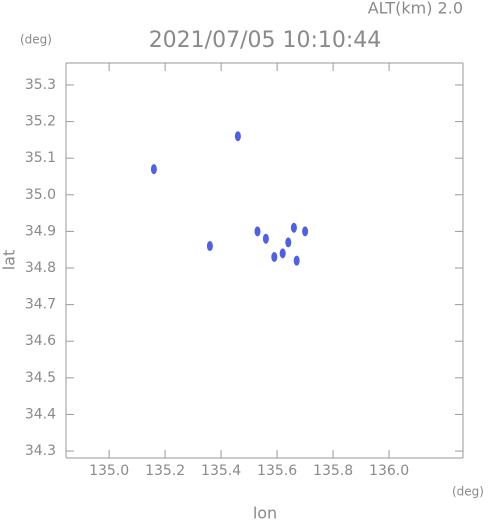 The width and height of the screenshot is (491, 521). Describe the element at coordinates (333, 471) in the screenshot. I see `x-tick-label: 135.8` at that location.